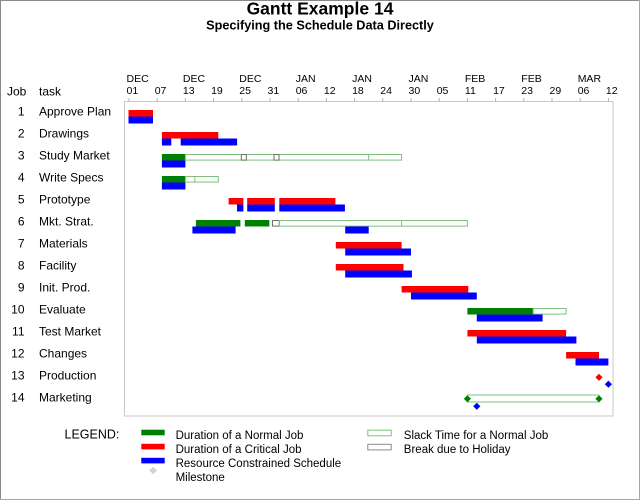 Image resolution: width=640 pixels, height=500 pixels. What do you see at coordinates (17, 91) in the screenshot?
I see `svg-text: Job` at bounding box center [17, 91].